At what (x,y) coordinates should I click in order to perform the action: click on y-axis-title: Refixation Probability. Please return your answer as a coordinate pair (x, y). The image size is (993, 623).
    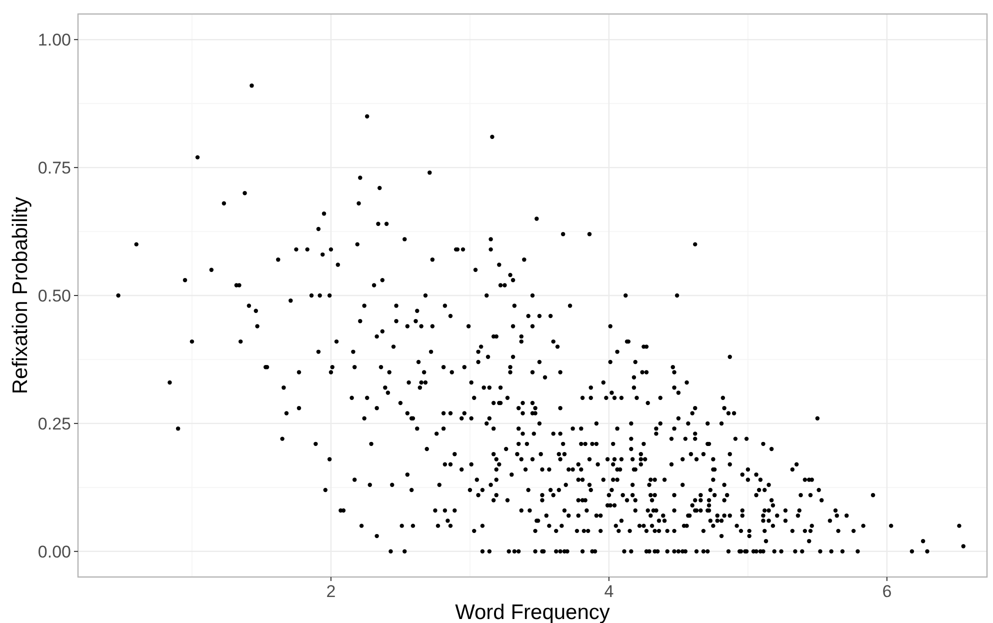
    Looking at the image, I should click on (20, 295).